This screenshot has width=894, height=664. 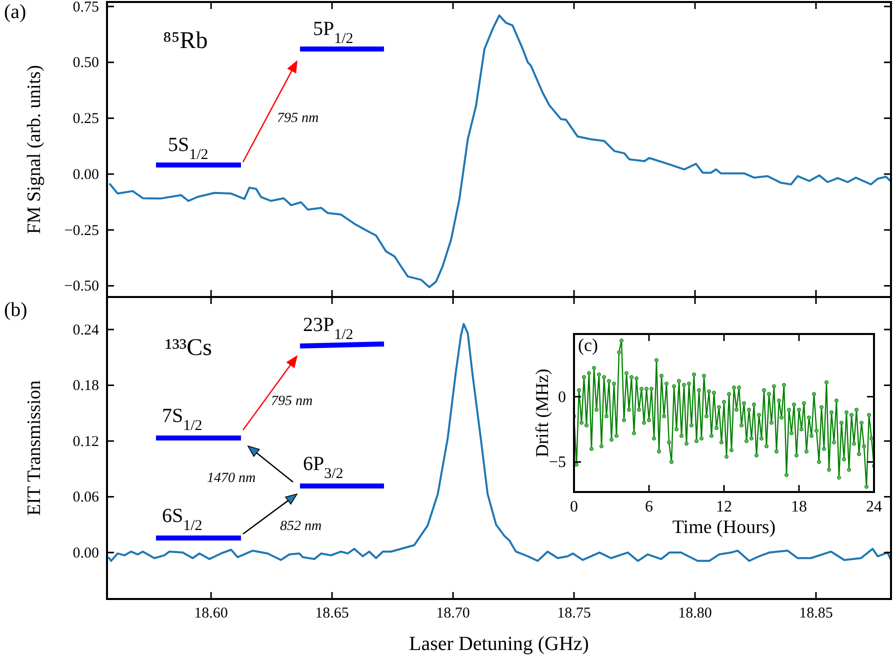 What do you see at coordinates (16, 310) in the screenshot?
I see `chart-title: (b)` at bounding box center [16, 310].